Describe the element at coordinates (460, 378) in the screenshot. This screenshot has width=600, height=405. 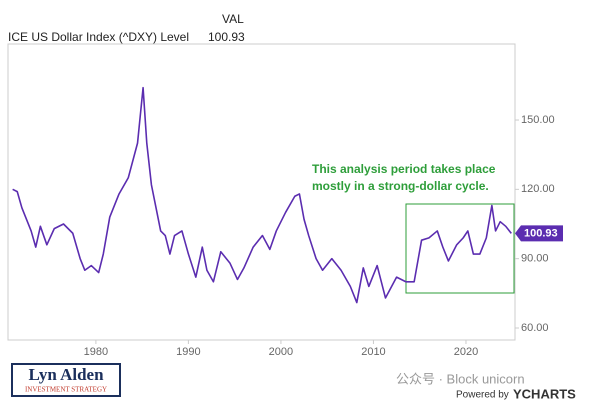
I see `watermark: 公众号 · Block unicorn` at that location.